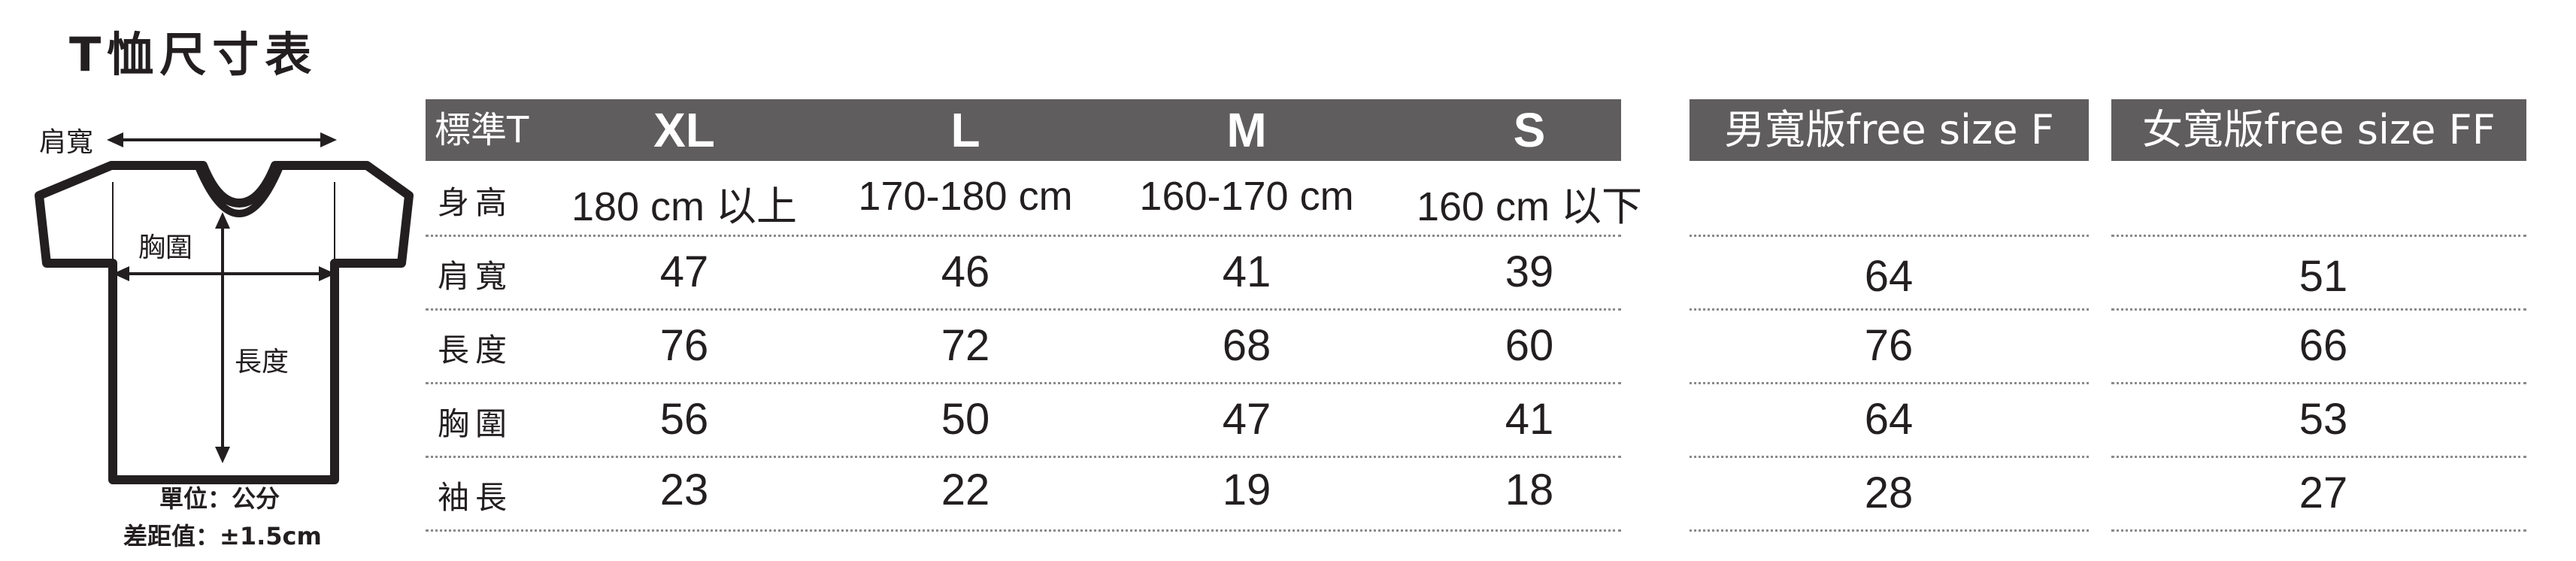  What do you see at coordinates (1889, 493) in the screenshot?
I see `cell-sleeve-men: 28` at bounding box center [1889, 493].